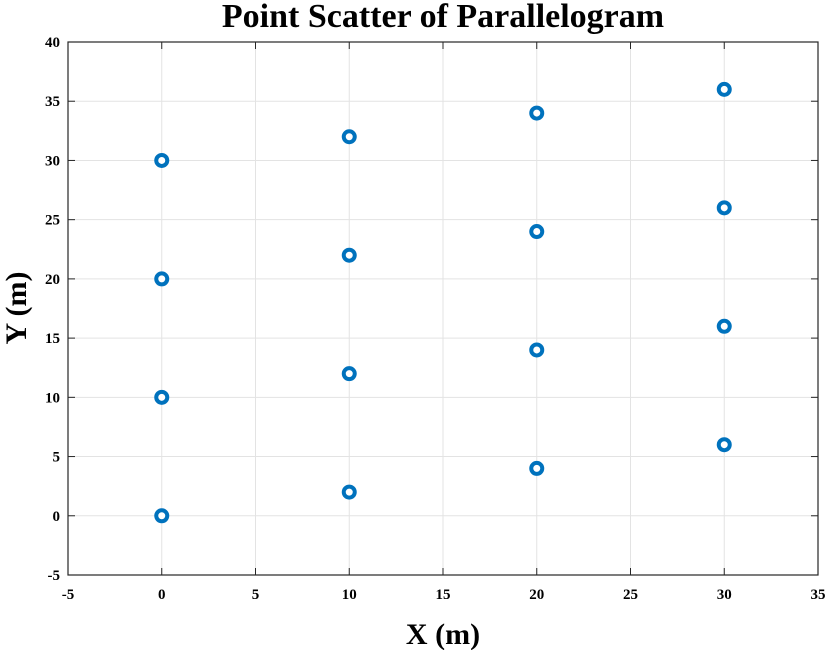  What do you see at coordinates (52, 280) in the screenshot?
I see `y-tick-label: 20` at bounding box center [52, 280].